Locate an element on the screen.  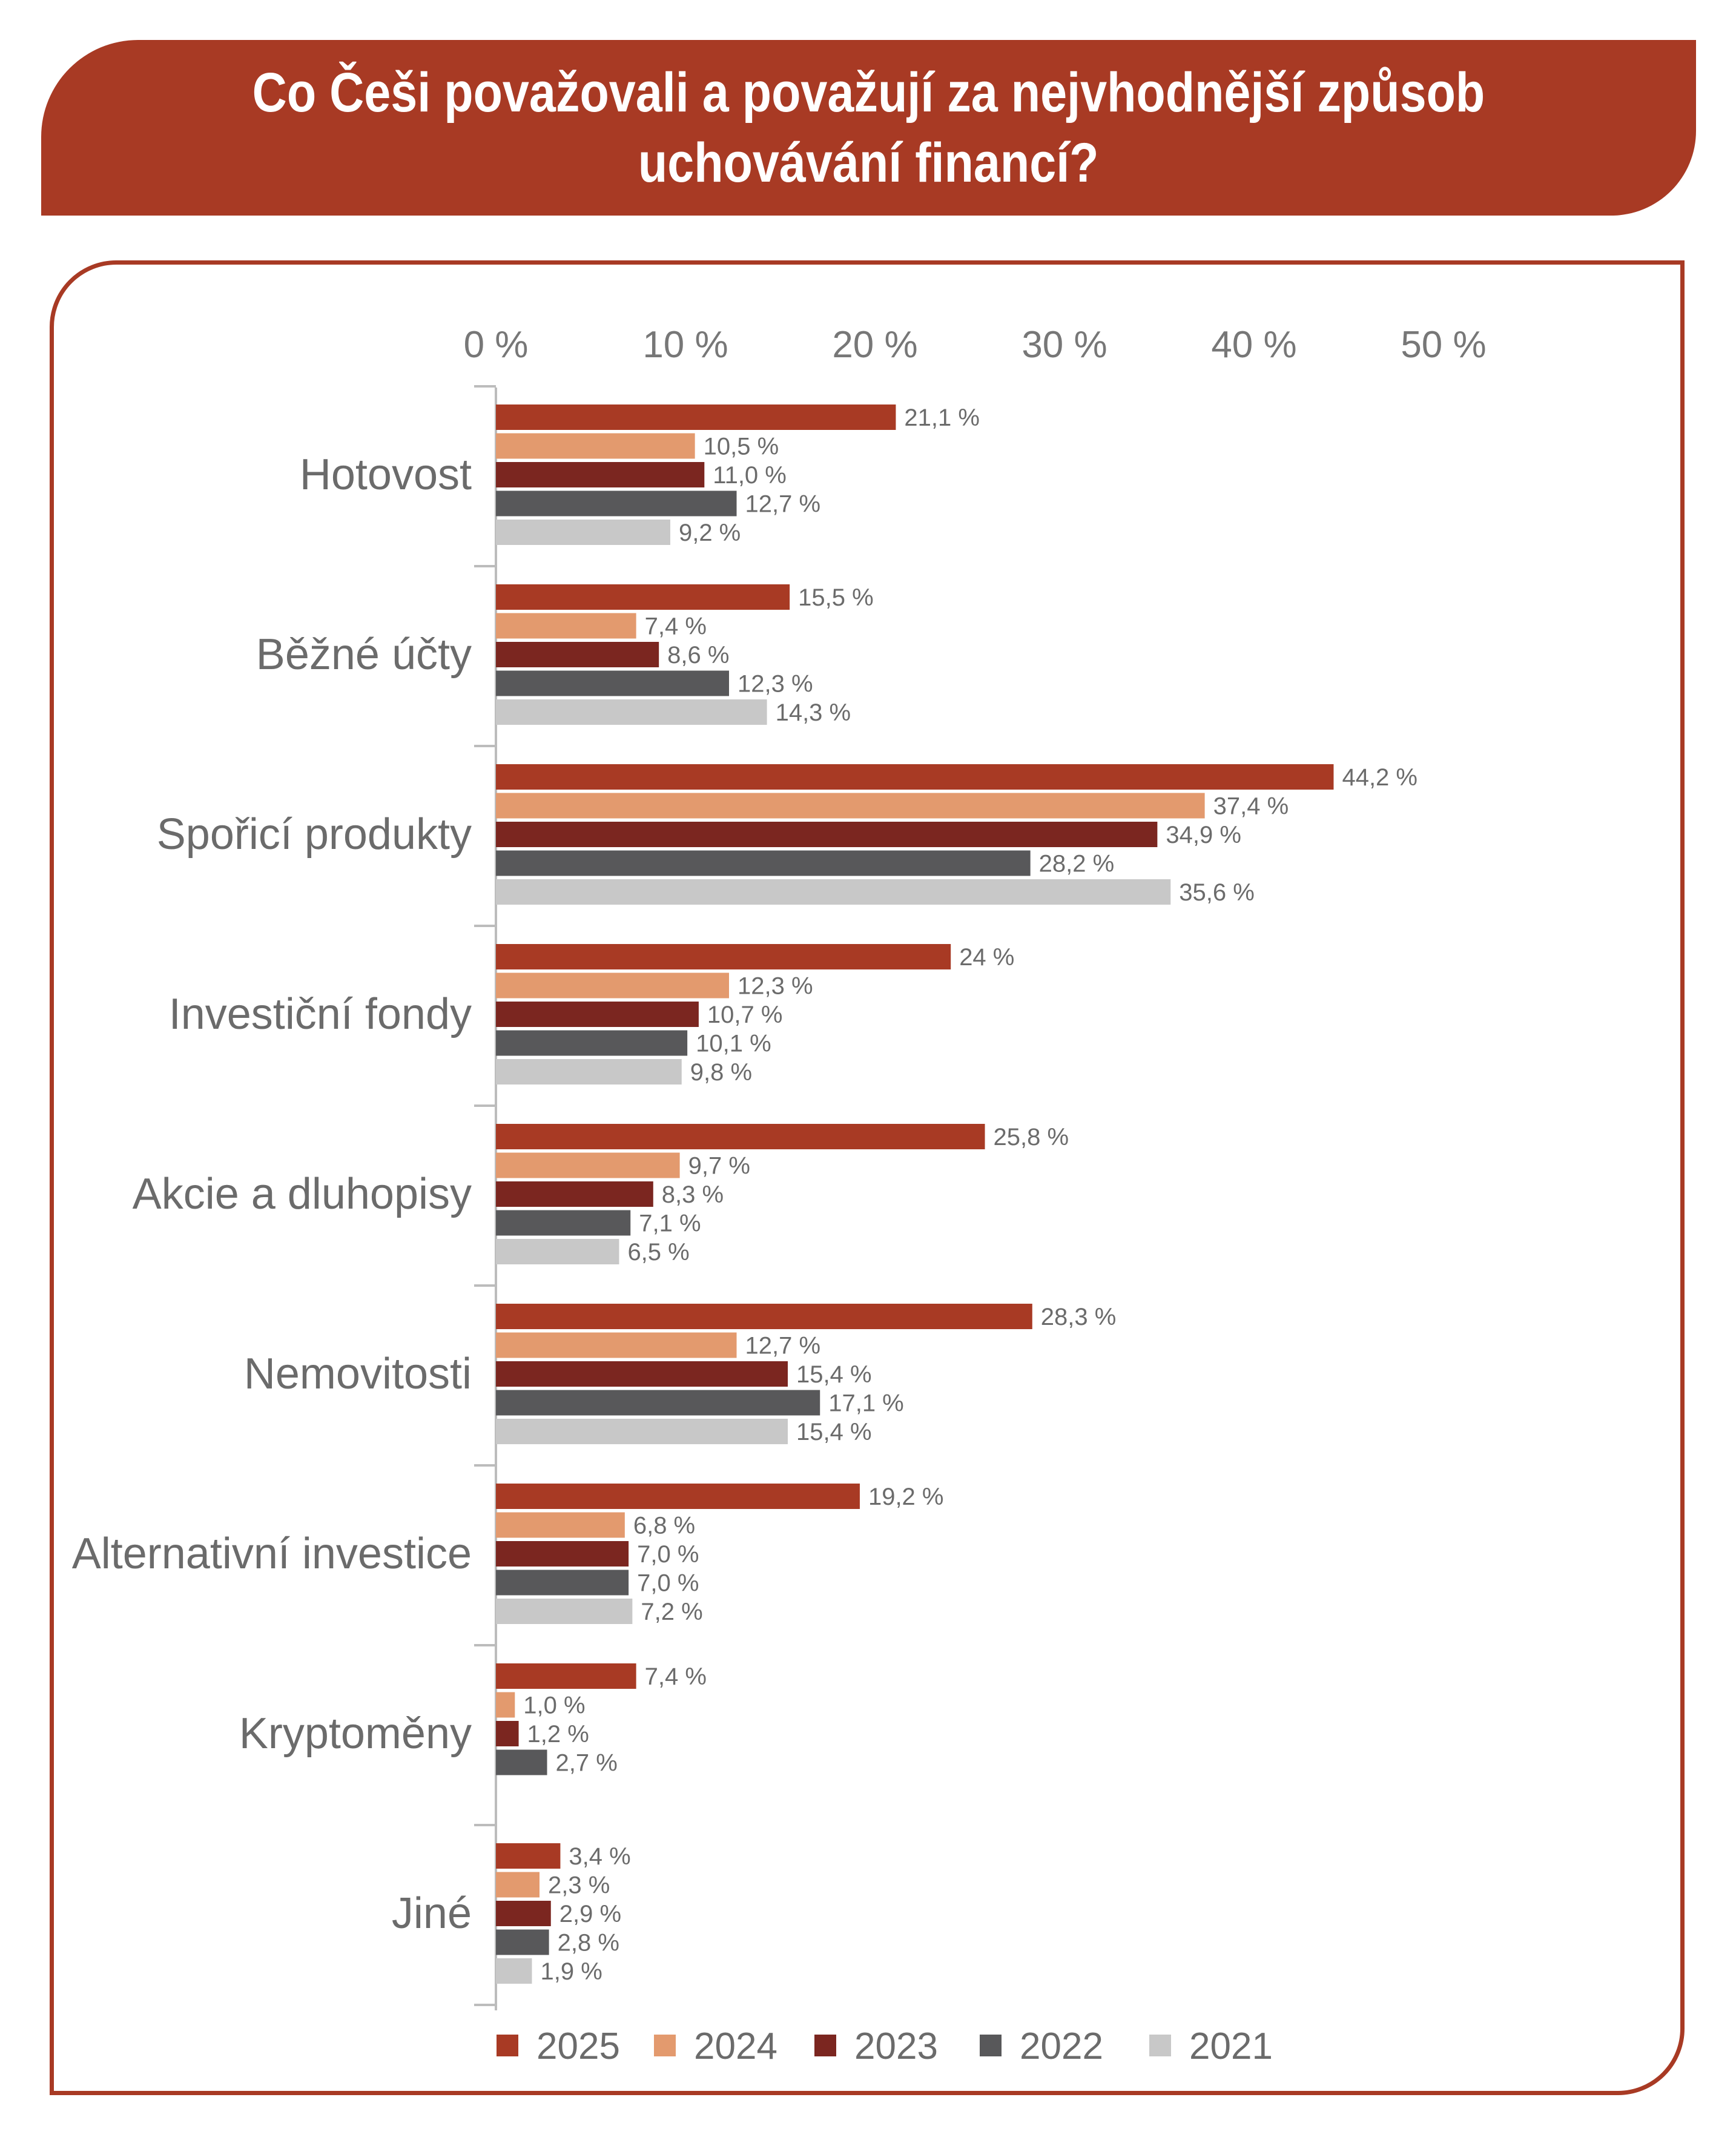
legend-label-2021: 2021 is located at coordinates (1231, 2046).